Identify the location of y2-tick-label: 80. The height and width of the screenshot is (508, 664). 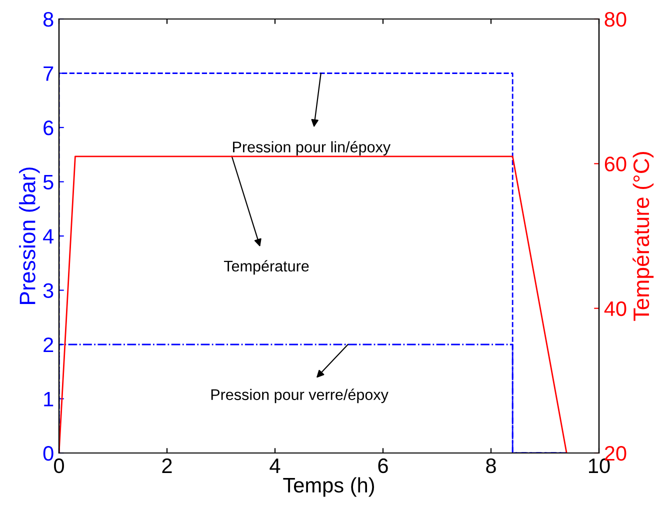
(615, 19).